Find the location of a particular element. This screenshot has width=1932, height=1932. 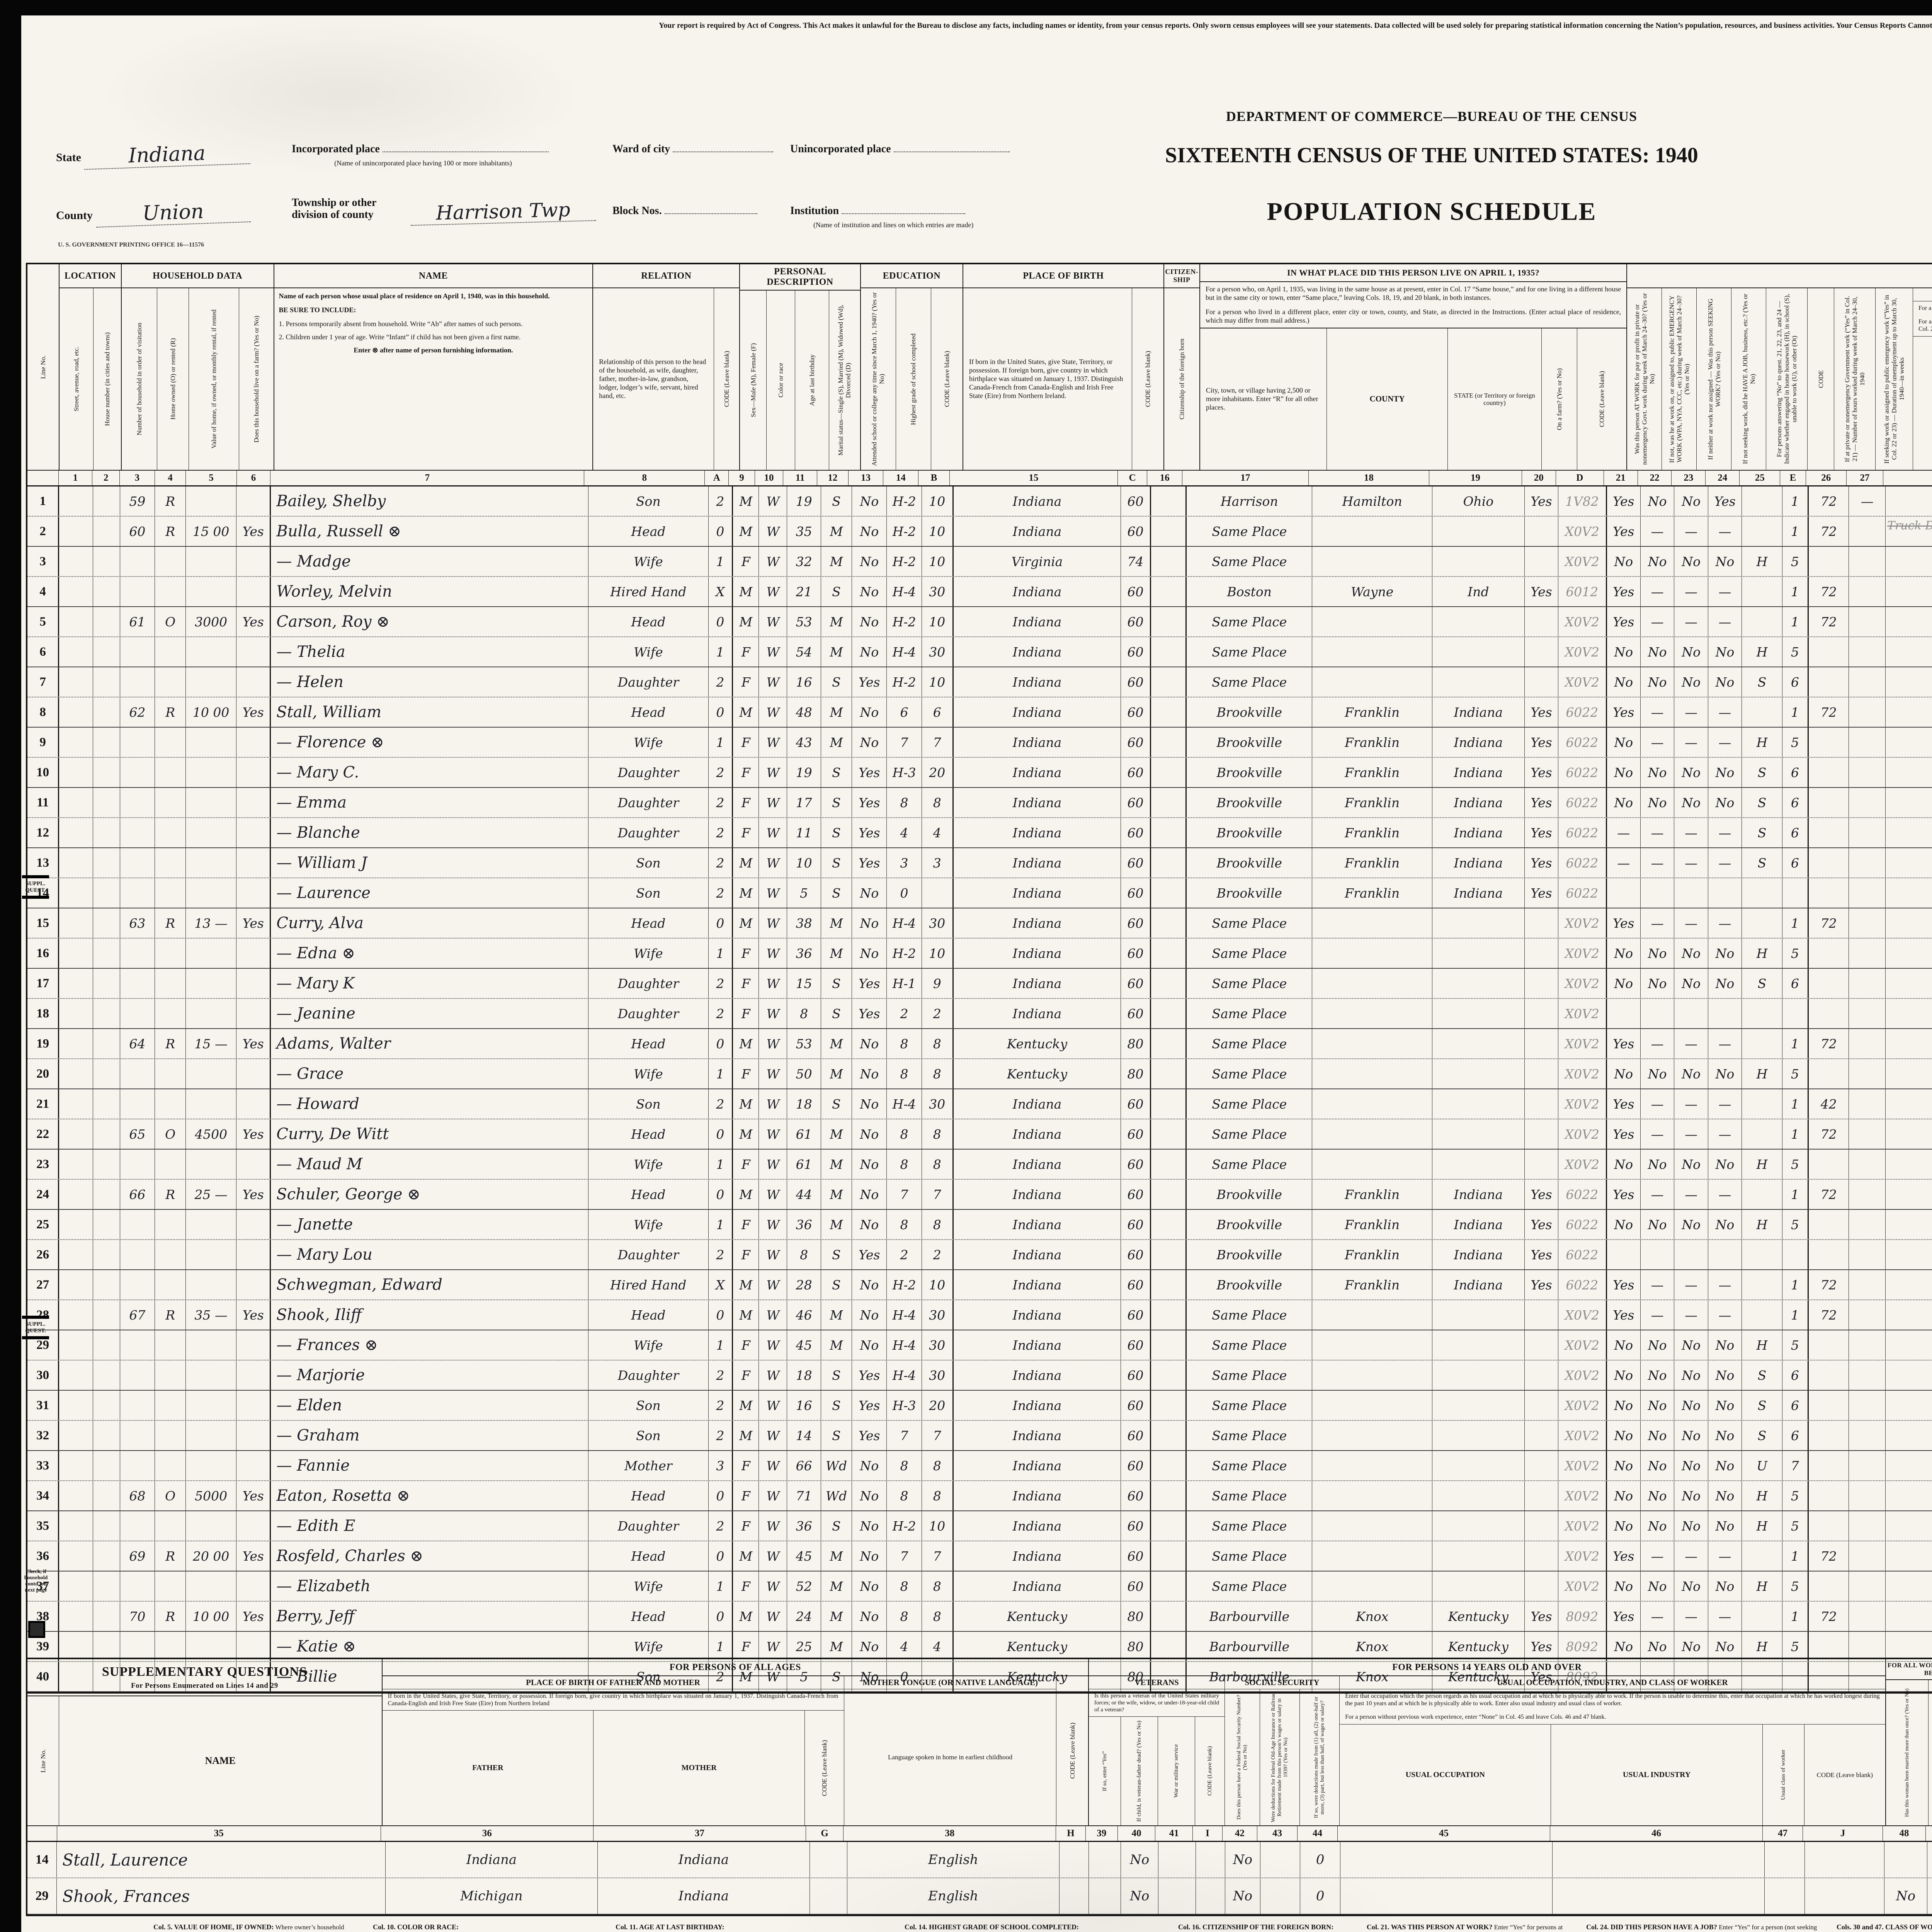

suppl-col-47-label: Usual class of worker is located at coordinates (1783, 1775).